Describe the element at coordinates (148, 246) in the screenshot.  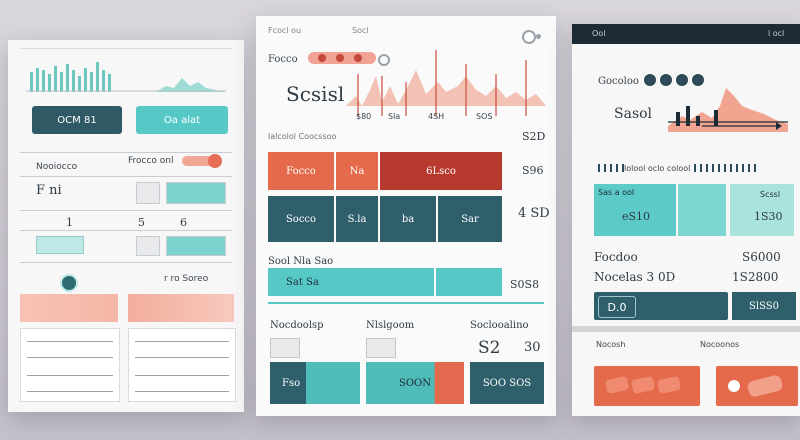
I see `row3-field-a` at that location.